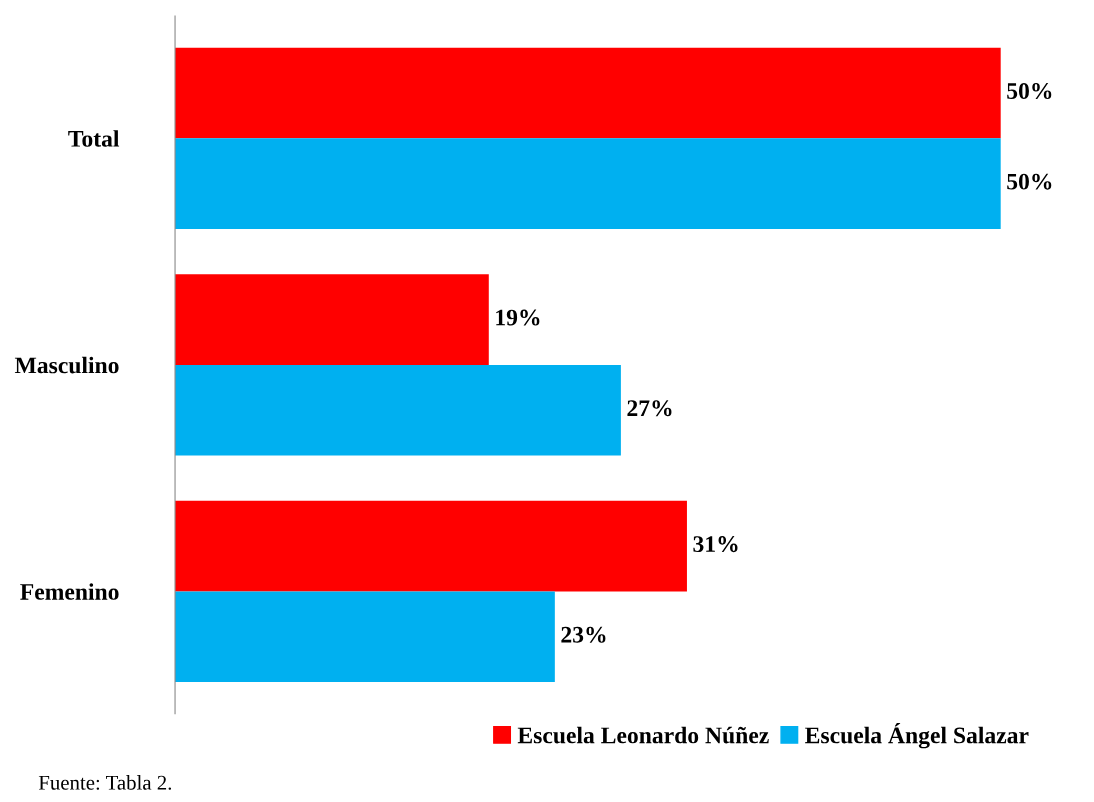 Image resolution: width=1094 pixels, height=802 pixels. I want to click on y-tick-label: Total, so click(94, 138).